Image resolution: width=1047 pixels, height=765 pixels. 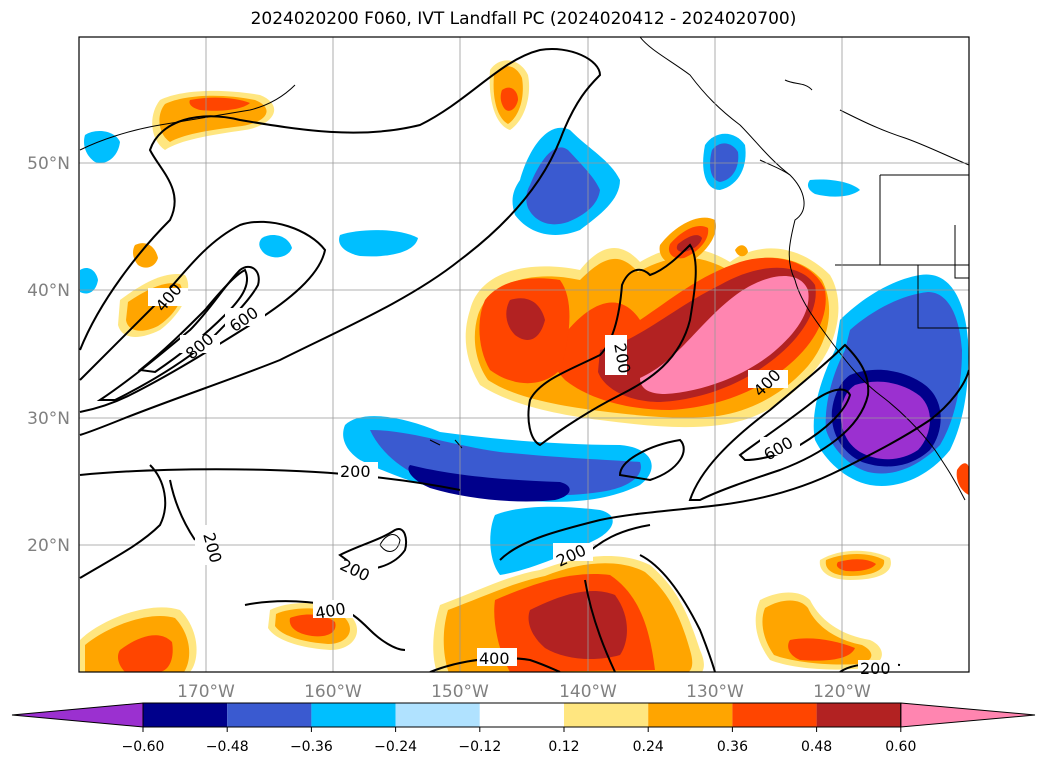 What do you see at coordinates (333, 692) in the screenshot?
I see `lon-label-160w: 160°W` at bounding box center [333, 692].